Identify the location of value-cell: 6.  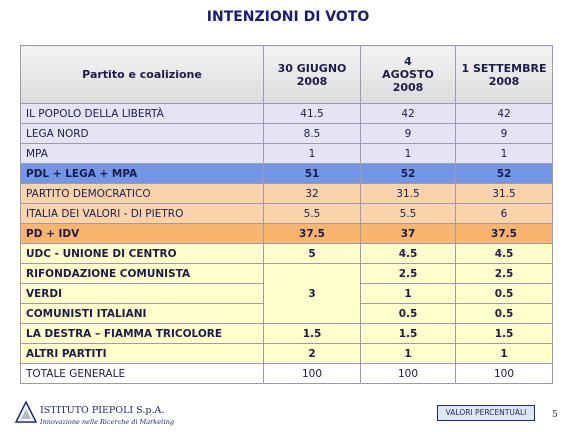
(504, 213).